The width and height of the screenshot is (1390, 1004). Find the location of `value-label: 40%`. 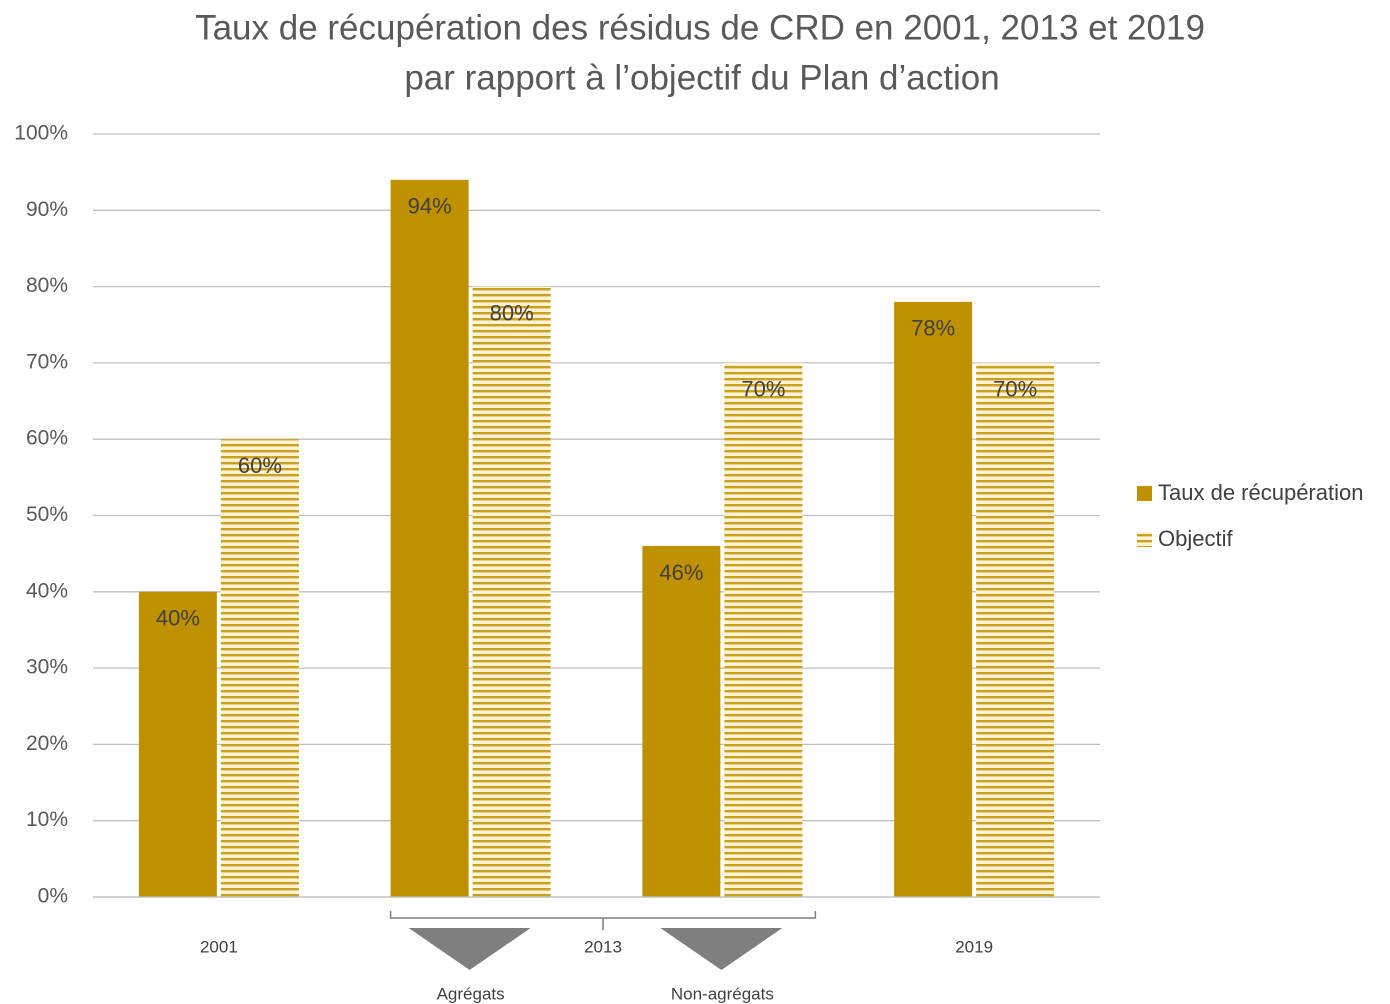

value-label: 40% is located at coordinates (178, 618).